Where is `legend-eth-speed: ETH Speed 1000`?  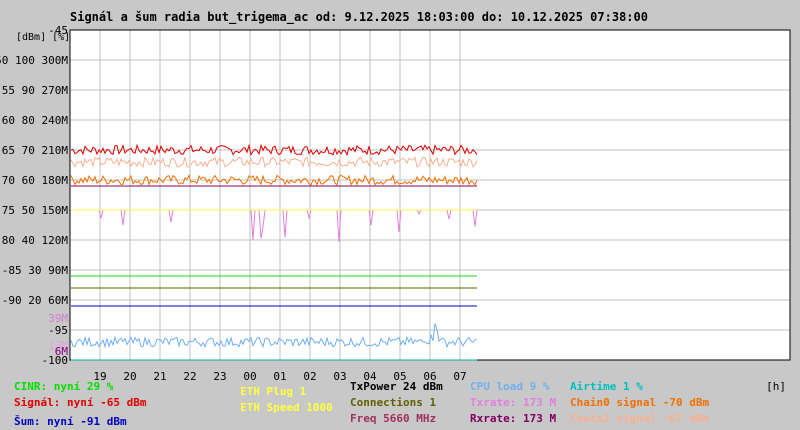
legend-eth-speed: ETH Speed 1000 is located at coordinates (286, 407).